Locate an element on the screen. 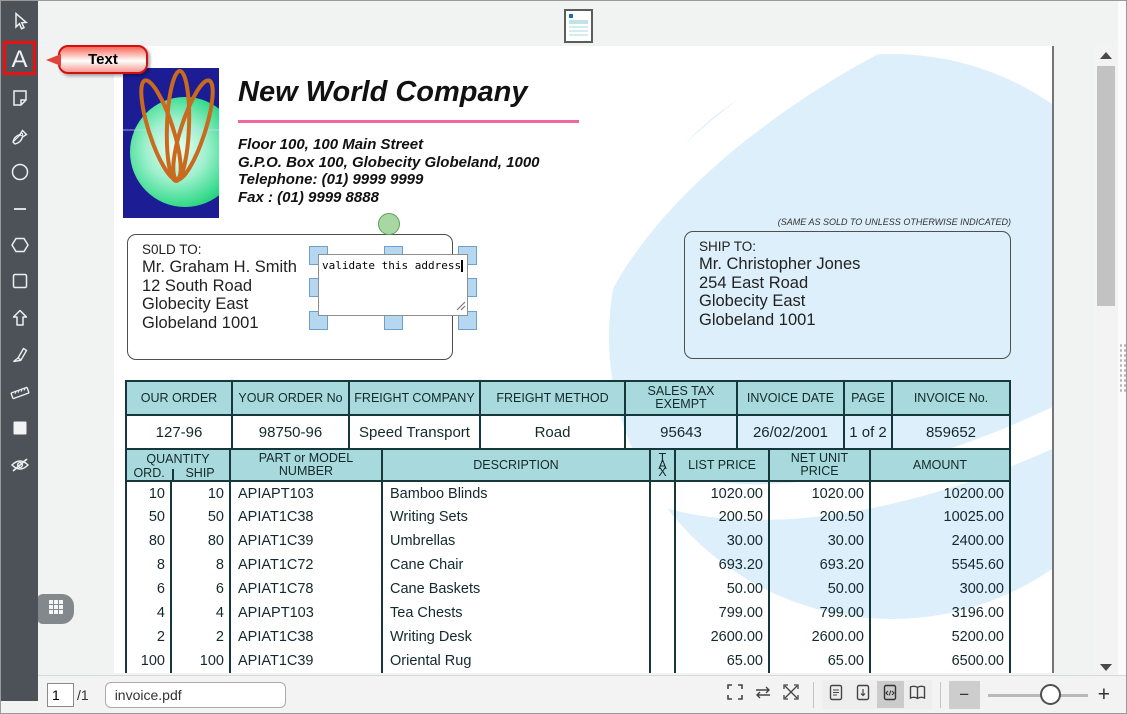  item-cell-amount: 10200.00 is located at coordinates (940, 493).